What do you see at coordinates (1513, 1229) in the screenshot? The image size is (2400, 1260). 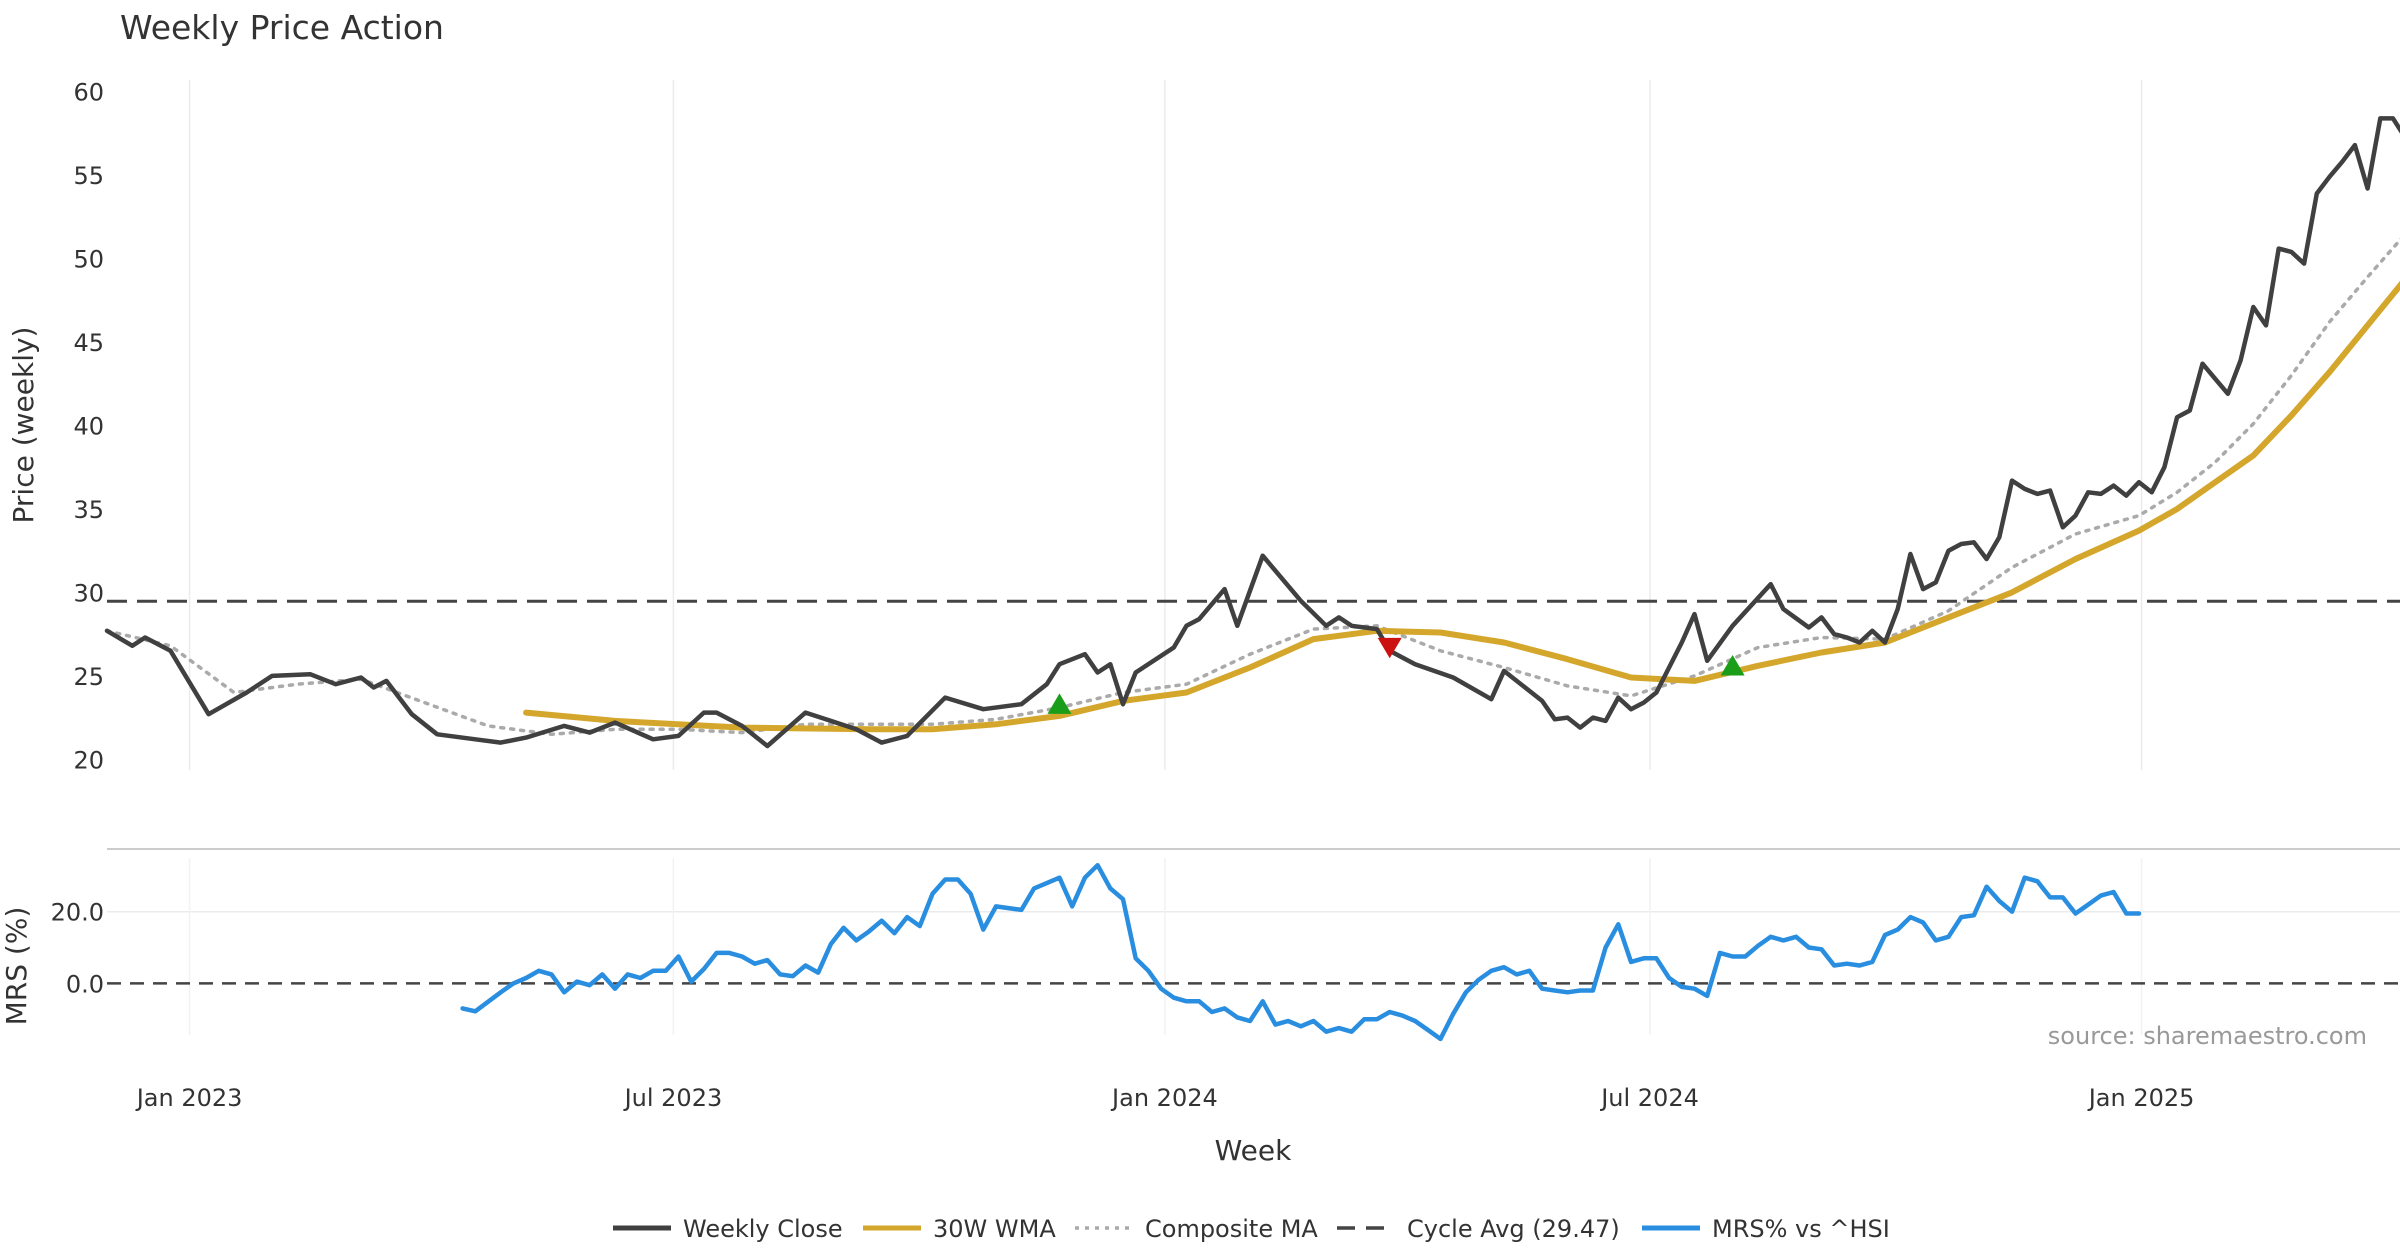 I see `legend-label: Cycle Avg (29.47)` at bounding box center [1513, 1229].